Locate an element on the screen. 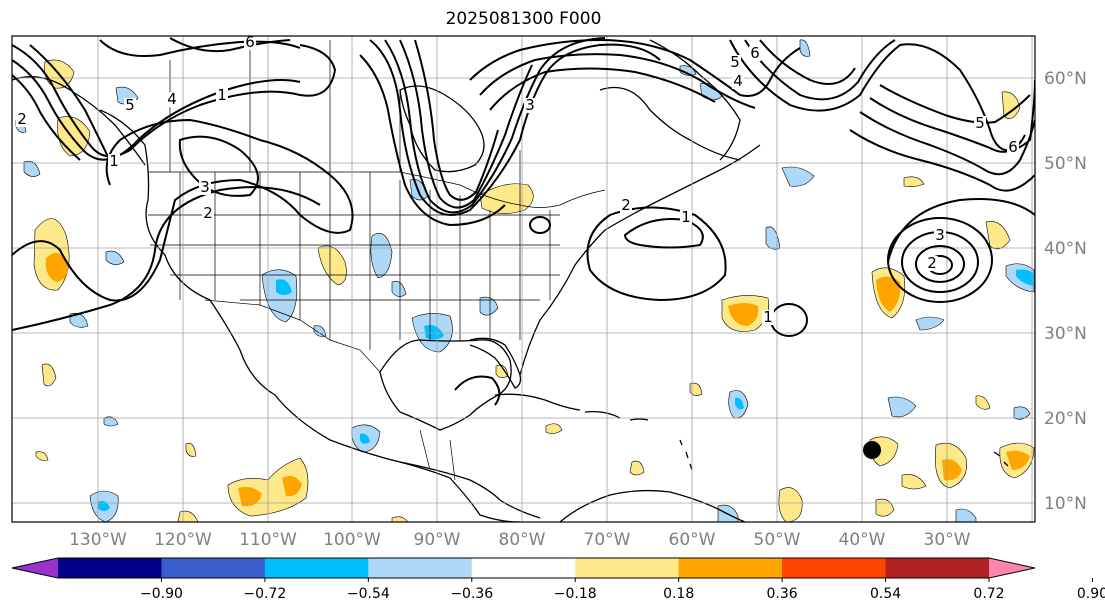 The width and height of the screenshot is (1105, 615). coastline-east is located at coordinates (640, 260).